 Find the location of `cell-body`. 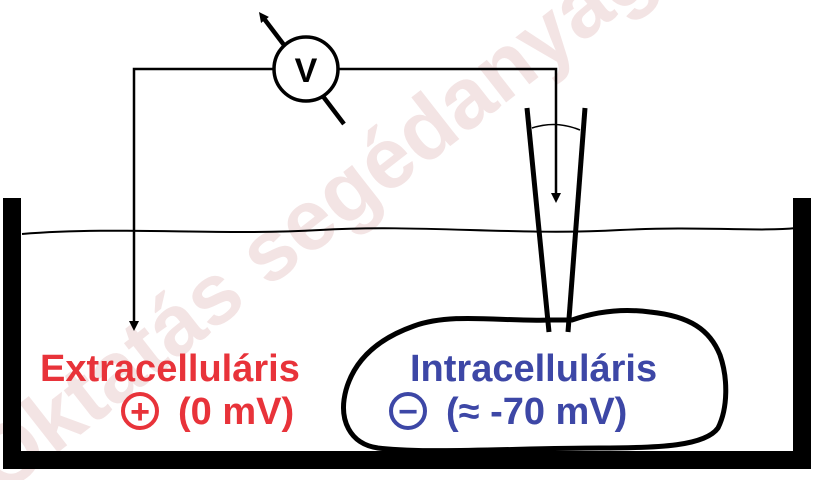

cell-body is located at coordinates (535, 380).